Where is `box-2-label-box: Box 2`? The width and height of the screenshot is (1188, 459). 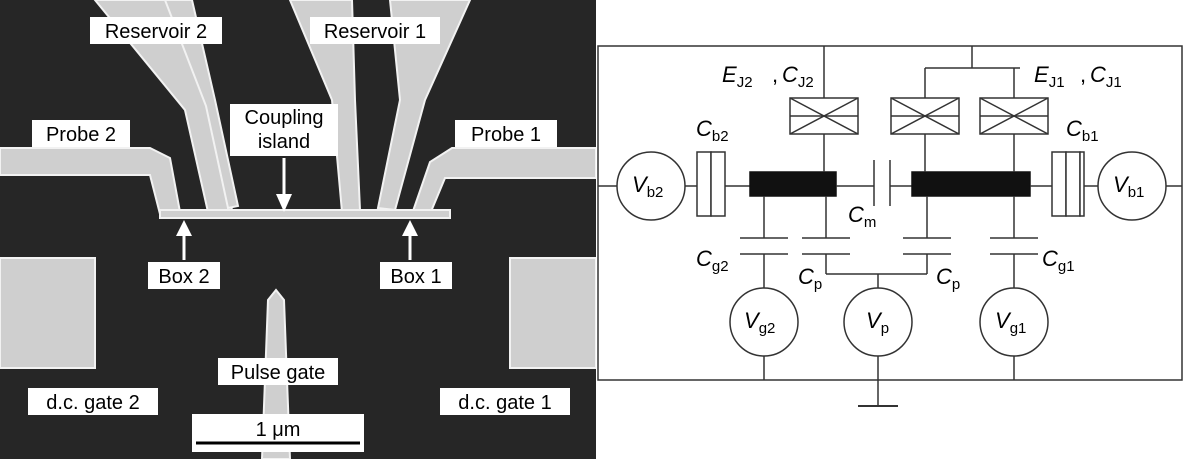 box-2-label-box: Box 2 is located at coordinates (184, 275).